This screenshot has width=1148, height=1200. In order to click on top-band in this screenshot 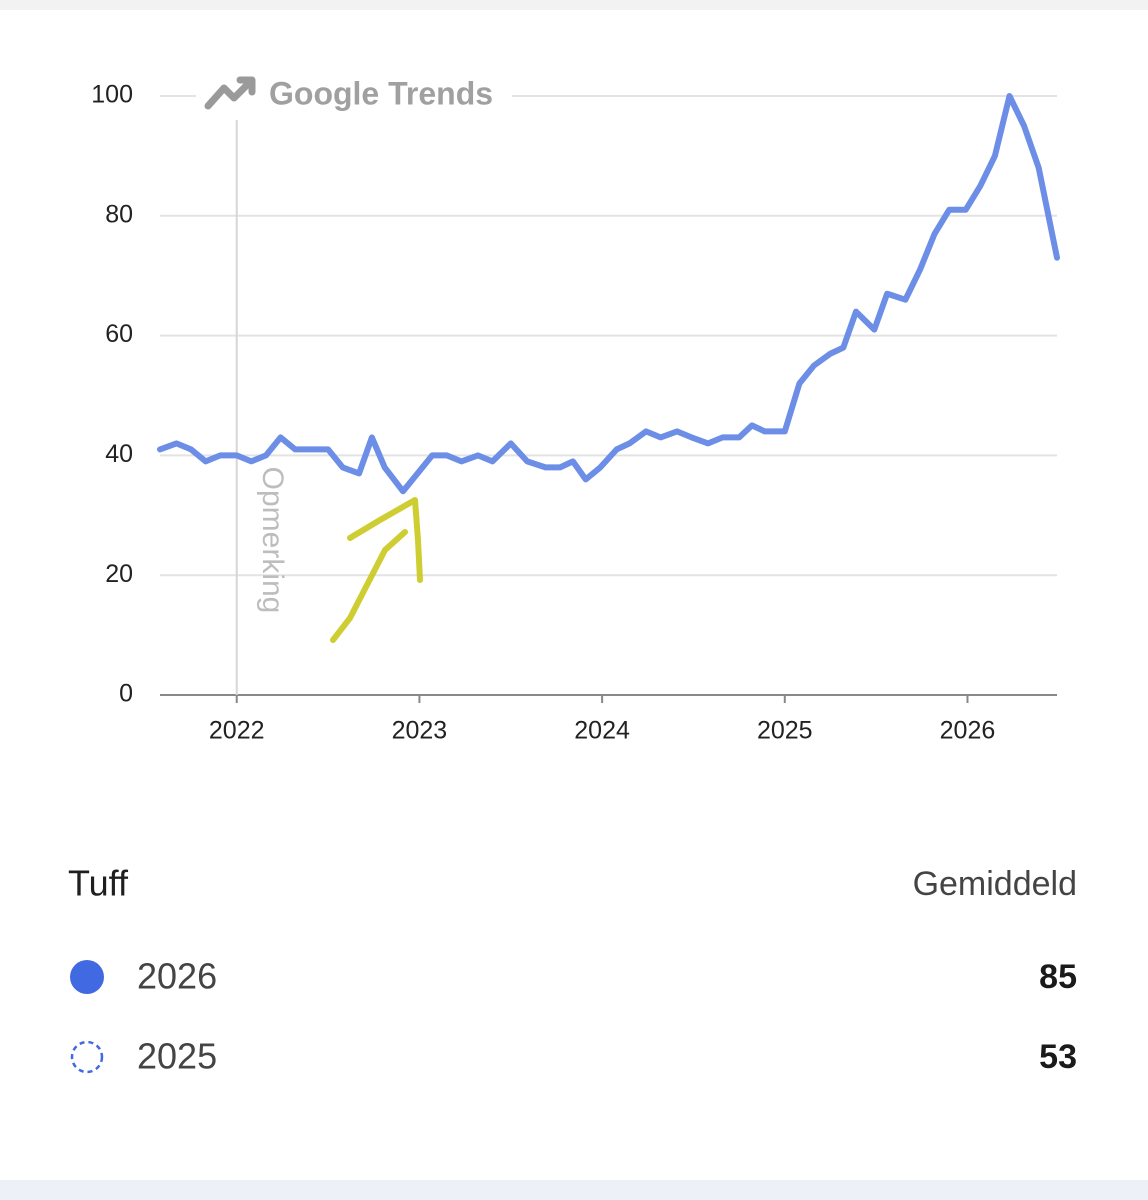, I will do `click(574, 5)`.